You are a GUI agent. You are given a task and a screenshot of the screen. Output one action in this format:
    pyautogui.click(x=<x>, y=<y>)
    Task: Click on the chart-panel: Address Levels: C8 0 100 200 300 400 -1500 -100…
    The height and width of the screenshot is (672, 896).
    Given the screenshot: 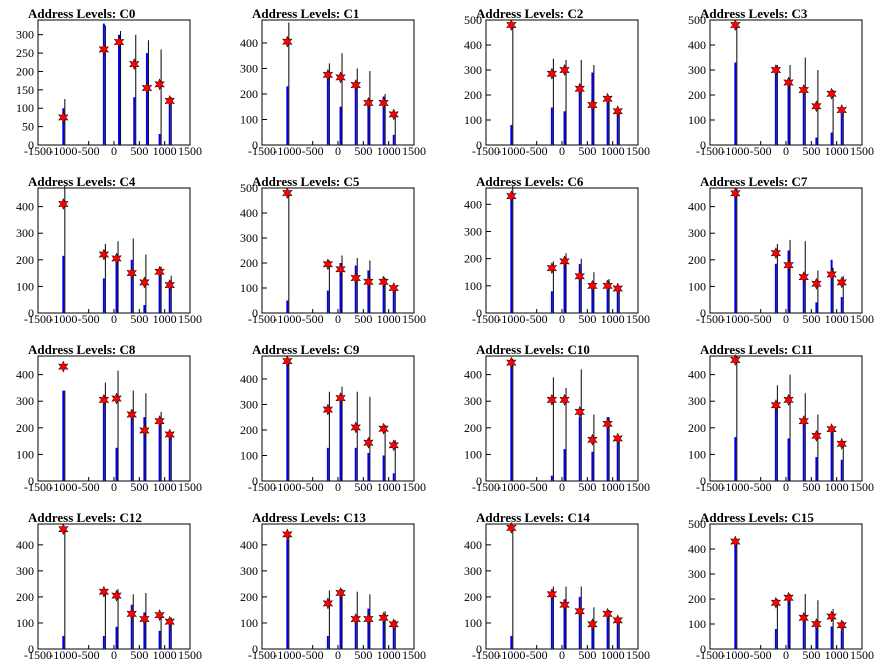 What is the action you would take?
    pyautogui.click(x=112, y=420)
    